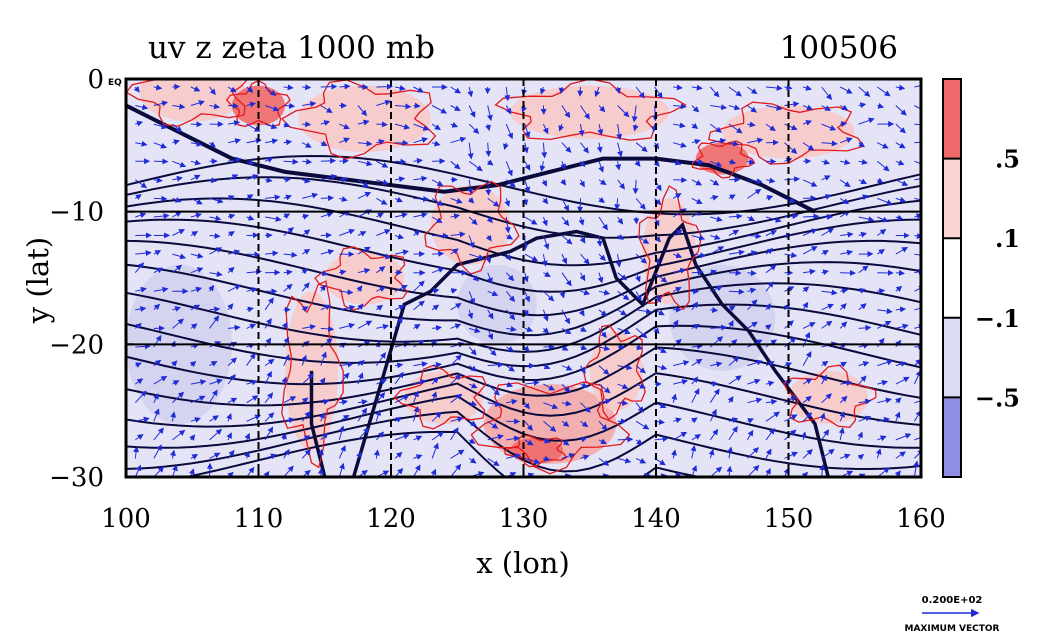 The width and height of the screenshot is (1056, 637). Describe the element at coordinates (952, 278) in the screenshot. I see `colorbar-segment` at that location.